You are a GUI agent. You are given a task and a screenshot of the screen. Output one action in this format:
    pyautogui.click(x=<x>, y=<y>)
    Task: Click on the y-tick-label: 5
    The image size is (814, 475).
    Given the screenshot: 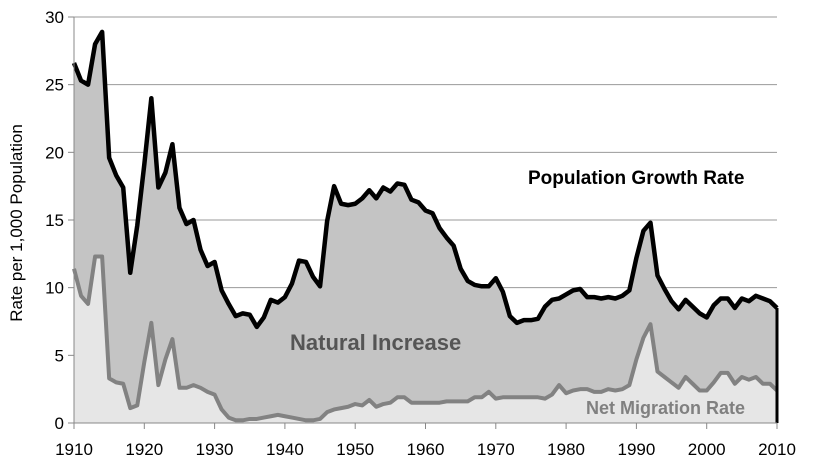 What is the action you would take?
    pyautogui.click(x=59, y=355)
    